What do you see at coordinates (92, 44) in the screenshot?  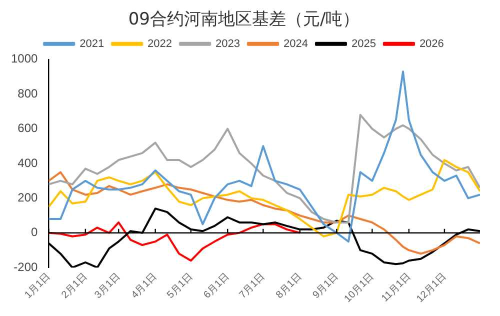 I see `legend-label: 2021` at bounding box center [92, 44].